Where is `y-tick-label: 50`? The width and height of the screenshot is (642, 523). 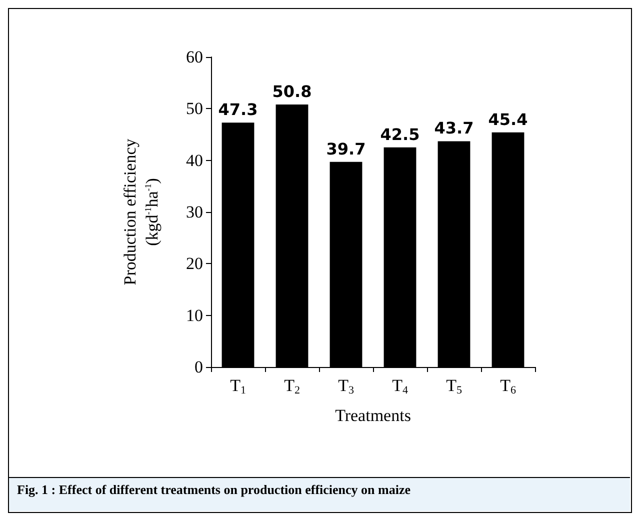 y-tick-label: 50 is located at coordinates (194, 108).